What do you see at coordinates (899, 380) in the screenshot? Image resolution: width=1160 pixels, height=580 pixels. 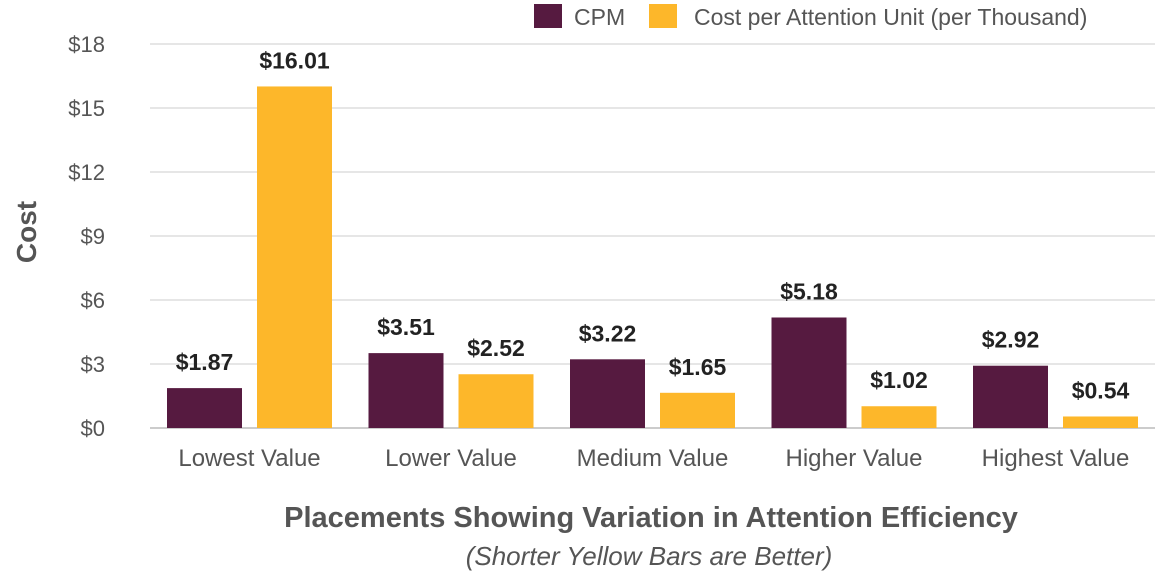 I see `data-label: $1.02` at bounding box center [899, 380].